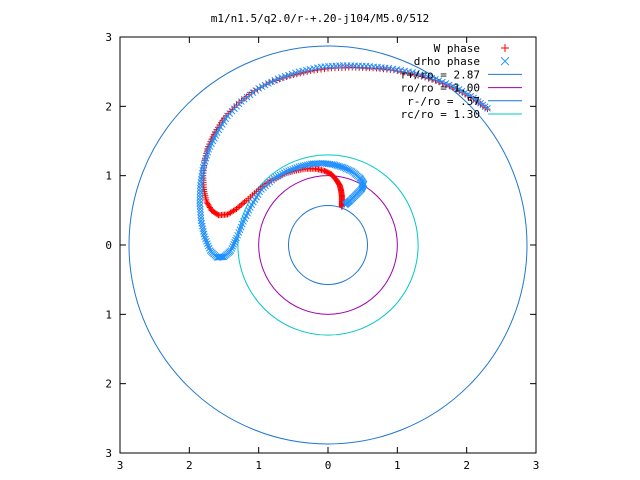 The width and height of the screenshot is (640, 480). I want to click on legend-item-r-ro-2-87: r+/ro = 2.87, so click(461, 74).